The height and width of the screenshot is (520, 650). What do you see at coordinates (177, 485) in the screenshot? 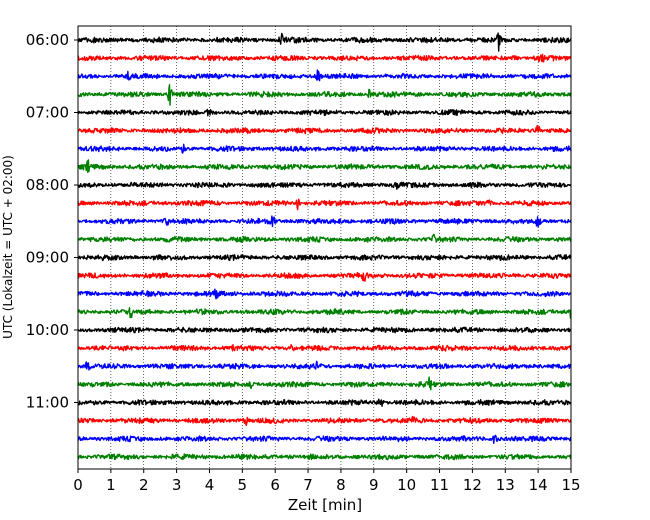
I see `x-tick-label: 3` at bounding box center [177, 485].